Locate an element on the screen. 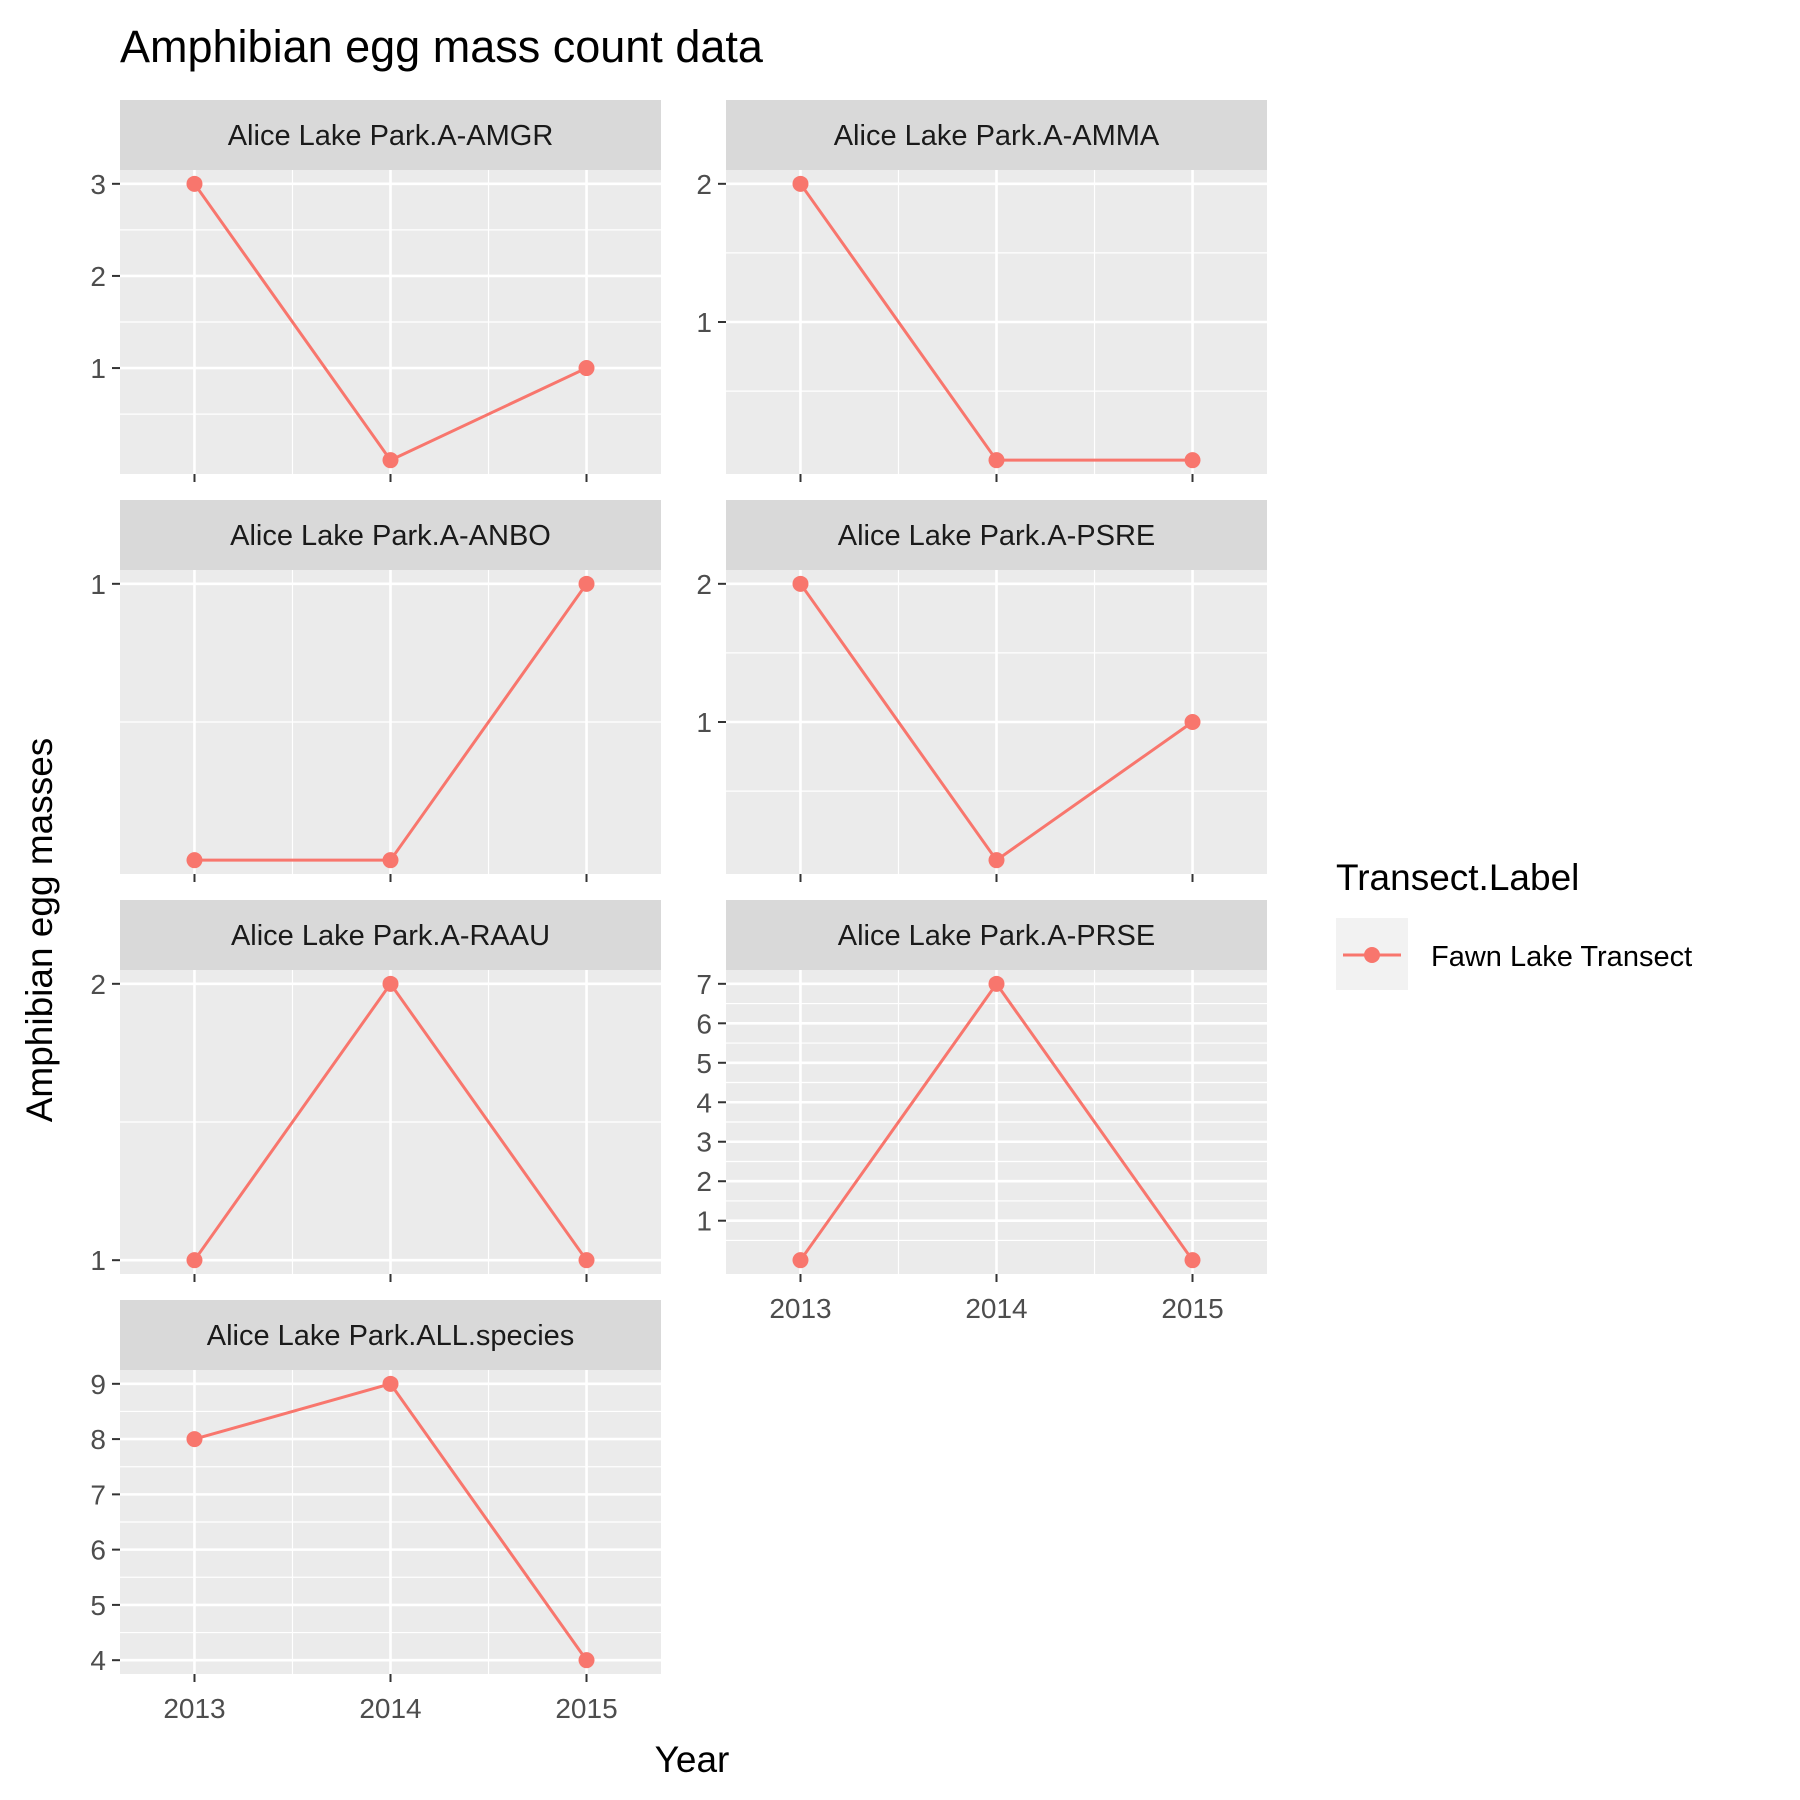 The height and width of the screenshot is (1800, 1800). facet-panel: Alice Lake Park.A-AMMA 1 2 is located at coordinates (981, 291).